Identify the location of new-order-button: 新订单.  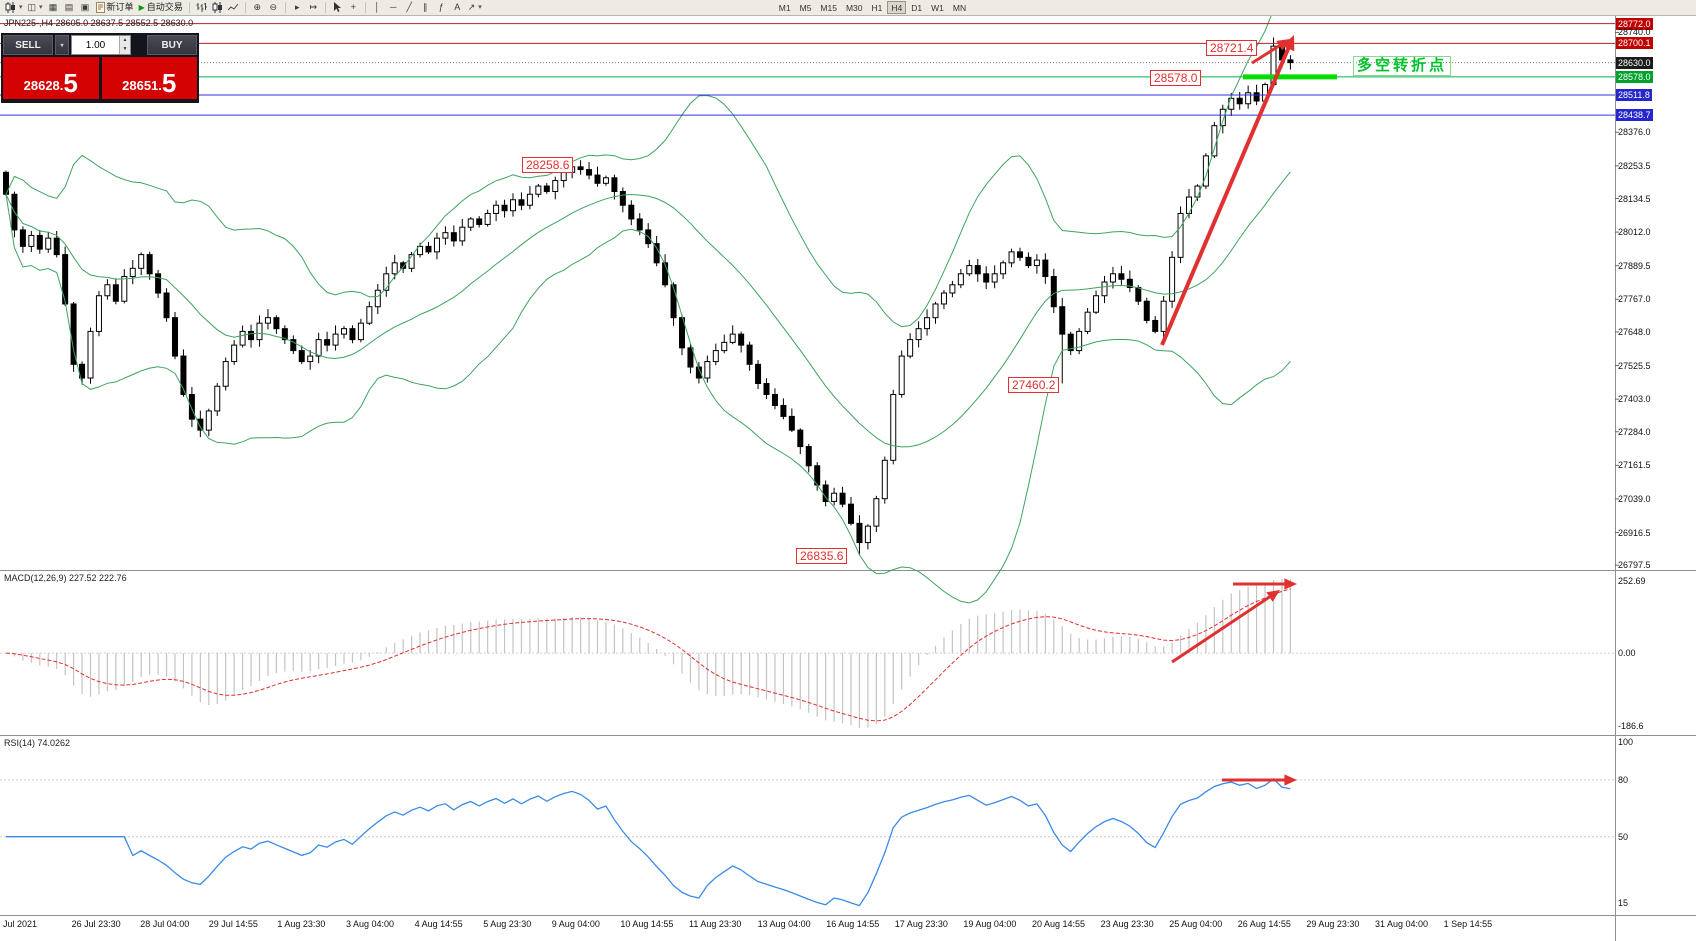
(115, 8).